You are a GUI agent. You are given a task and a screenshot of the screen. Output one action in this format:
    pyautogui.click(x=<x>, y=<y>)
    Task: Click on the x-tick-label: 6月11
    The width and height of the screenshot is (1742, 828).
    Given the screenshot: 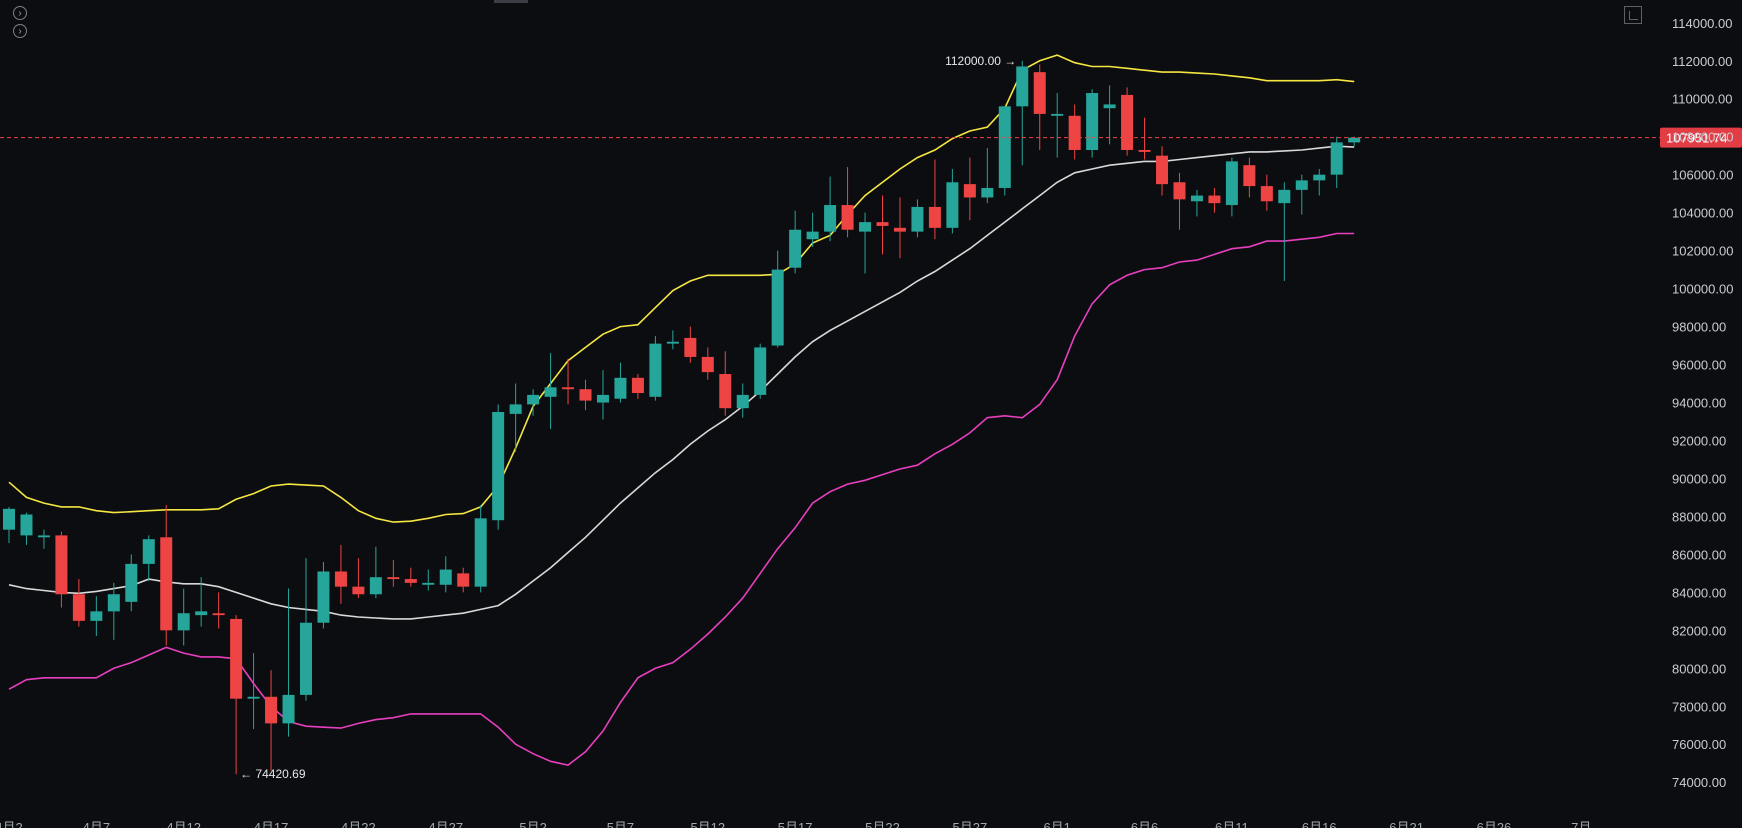 What is the action you would take?
    pyautogui.click(x=1232, y=824)
    